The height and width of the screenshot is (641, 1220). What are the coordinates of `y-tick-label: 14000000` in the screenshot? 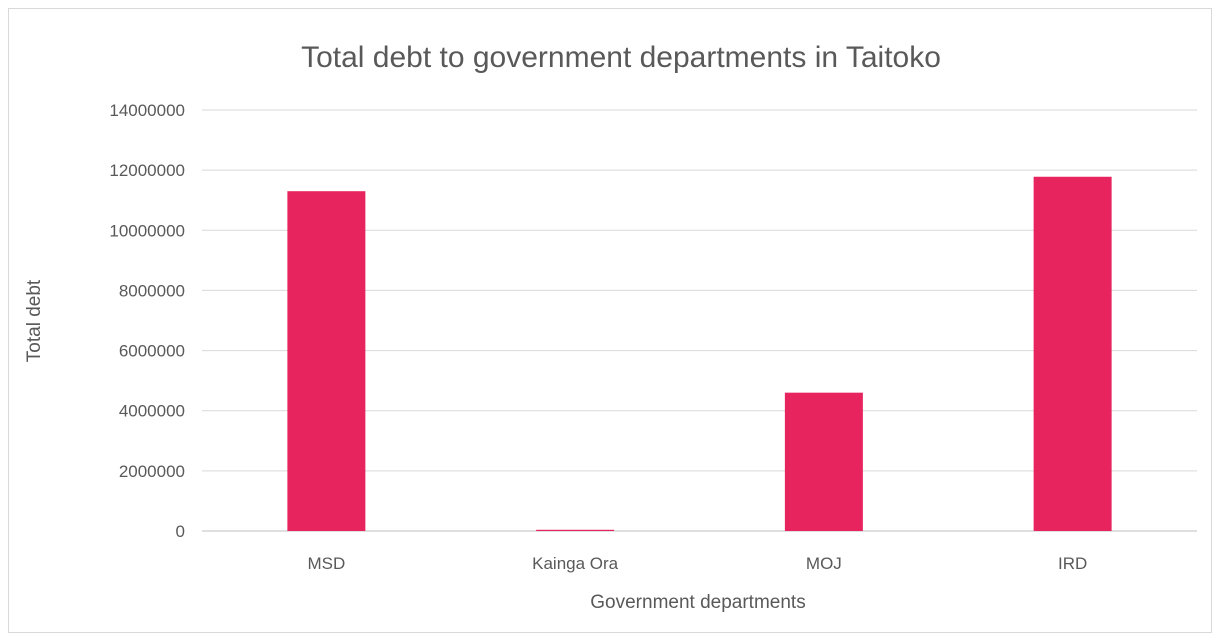 It's located at (147, 110).